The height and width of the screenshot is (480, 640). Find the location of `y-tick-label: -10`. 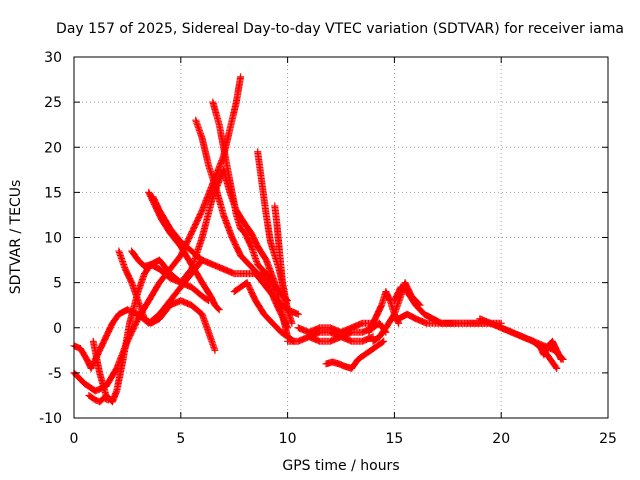

y-tick-label: -10 is located at coordinates (50, 419).